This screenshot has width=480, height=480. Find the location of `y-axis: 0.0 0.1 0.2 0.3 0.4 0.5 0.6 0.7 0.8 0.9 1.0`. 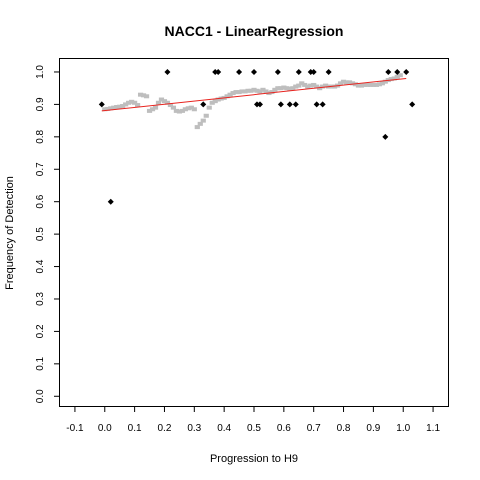

y-axis: 0.0 0.1 0.2 0.3 0.4 0.5 0.6 0.7 0.8 0.9 1.0 is located at coordinates (47, 234).